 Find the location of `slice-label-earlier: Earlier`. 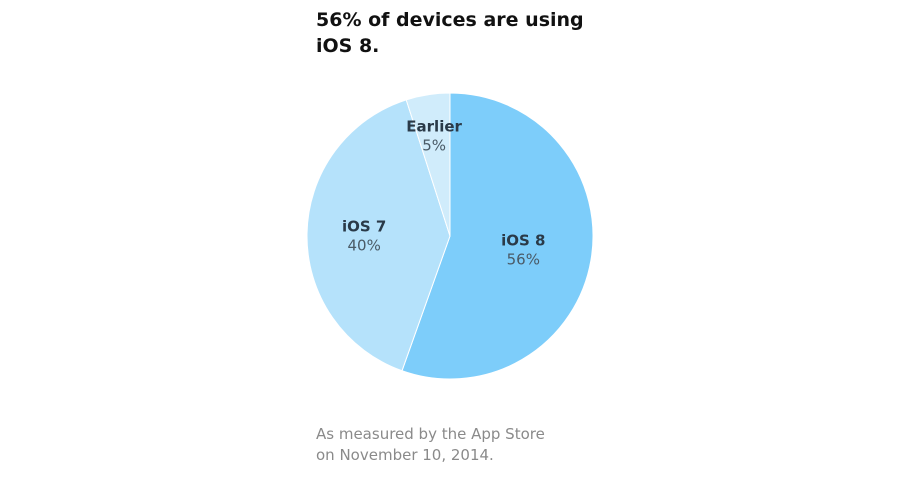

slice-label-earlier: Earlier is located at coordinates (434, 126).